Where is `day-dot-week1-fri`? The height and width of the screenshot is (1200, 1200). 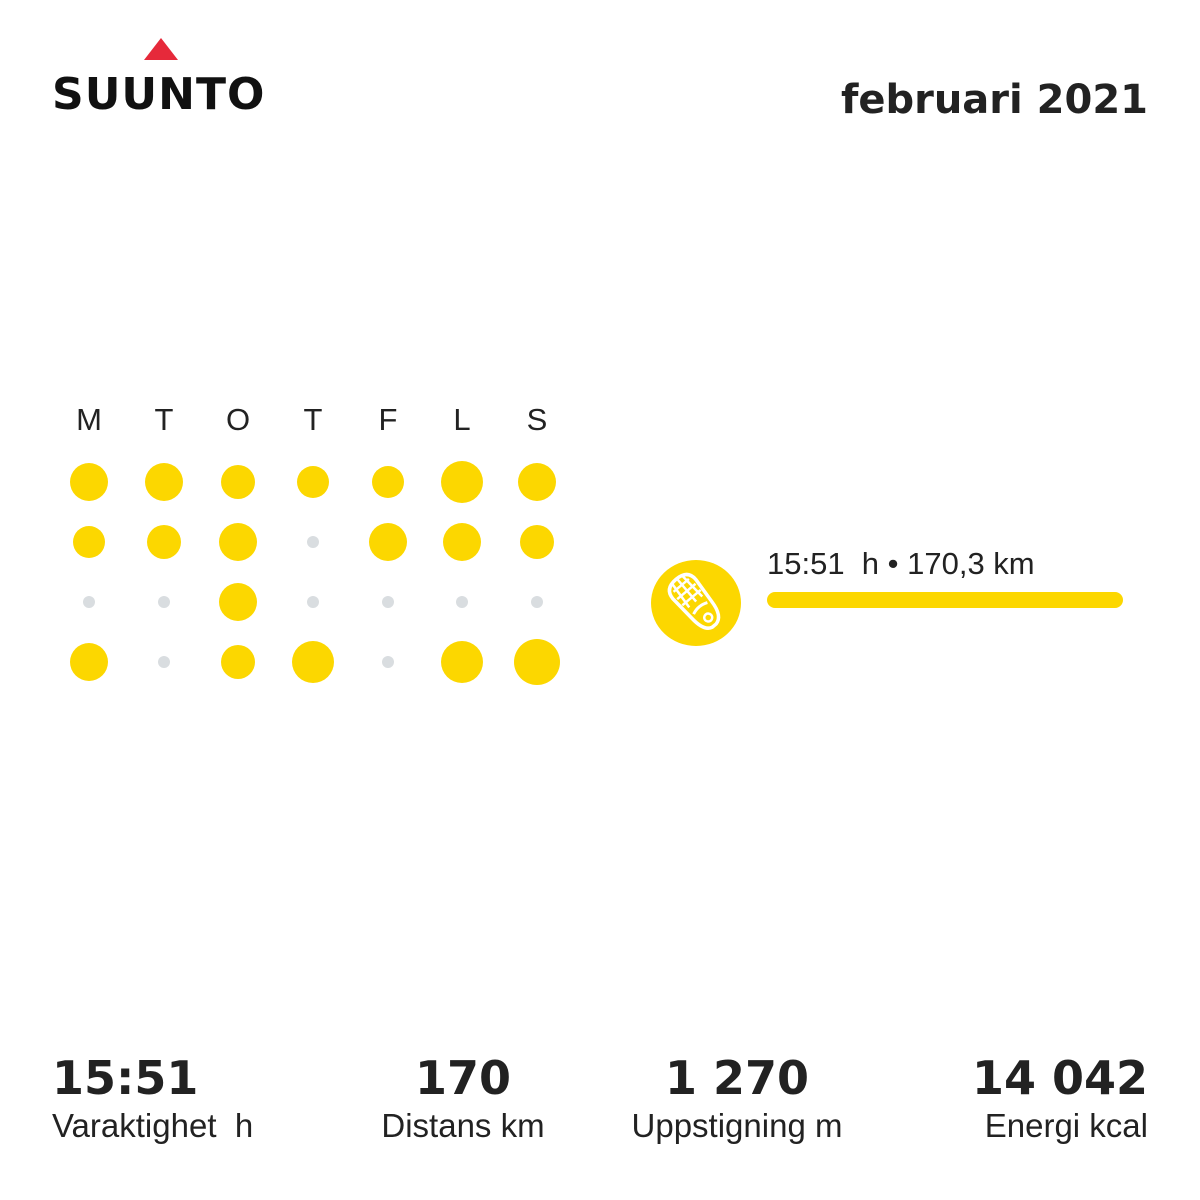
day-dot-week1-fri is located at coordinates (388, 482).